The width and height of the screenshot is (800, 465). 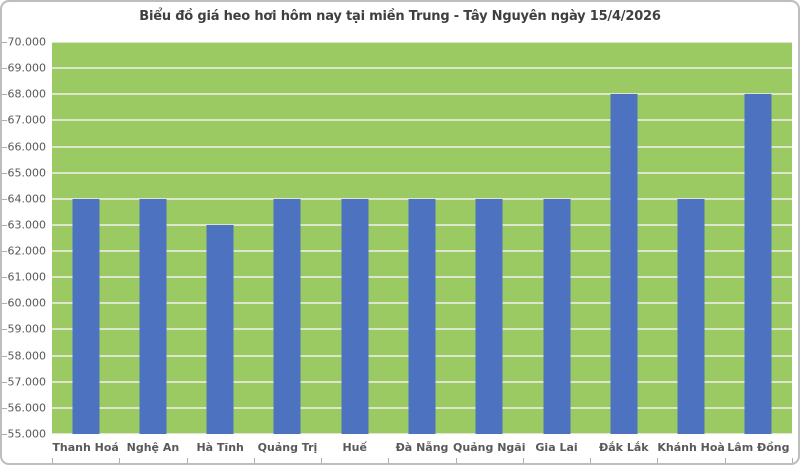 What do you see at coordinates (220, 447) in the screenshot?
I see `x-category-label: Hà Tĩnh` at bounding box center [220, 447].